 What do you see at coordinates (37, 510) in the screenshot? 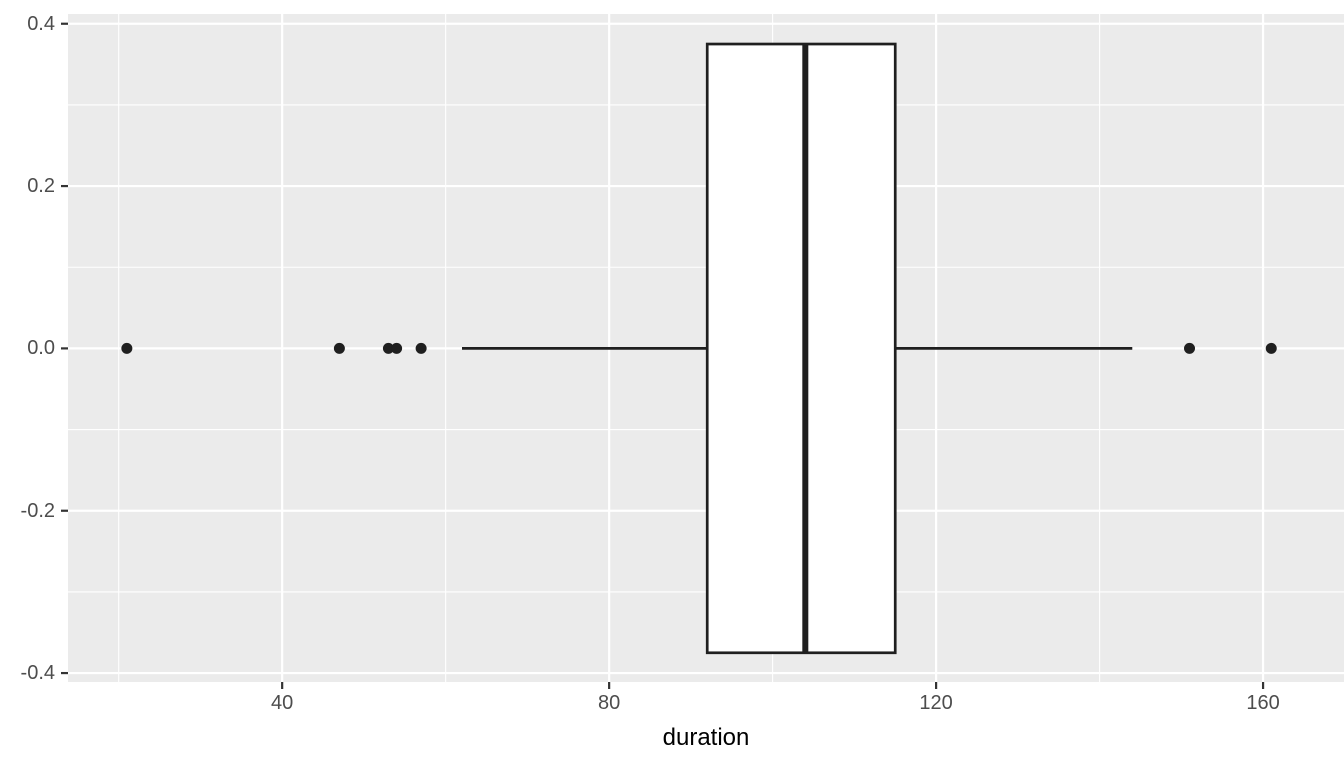
I see `y-tick-label: -0.2` at bounding box center [37, 510].